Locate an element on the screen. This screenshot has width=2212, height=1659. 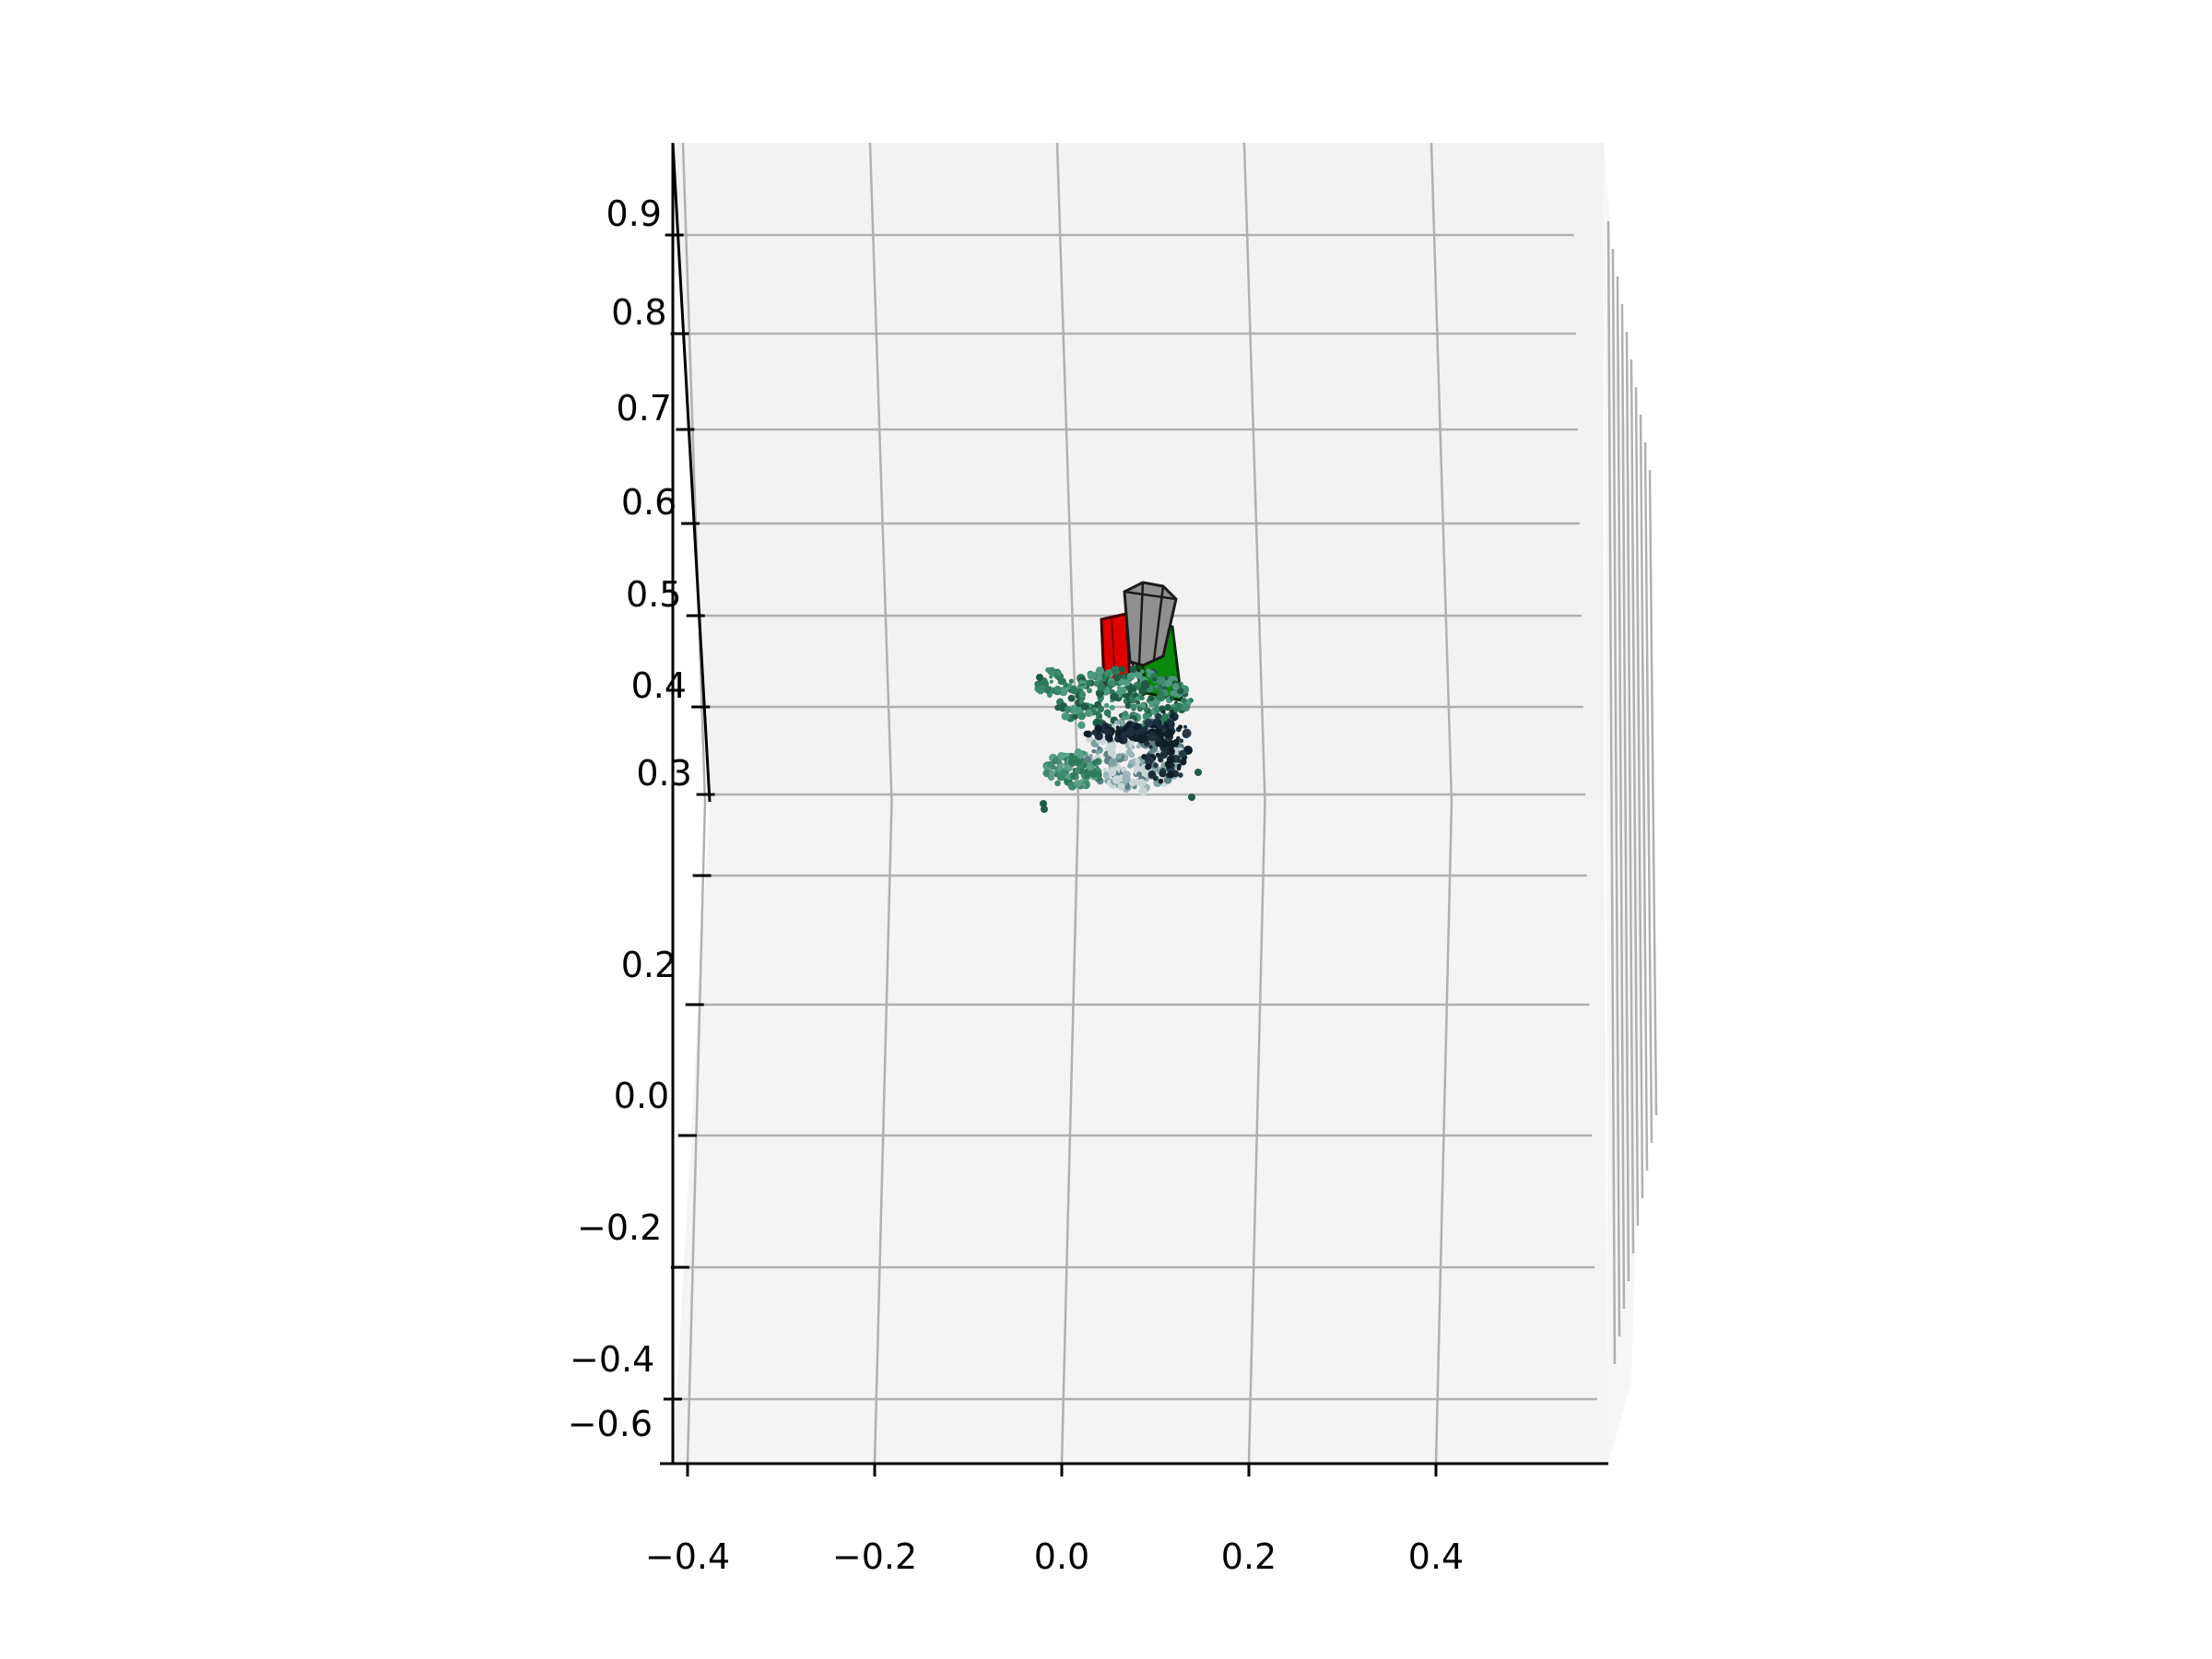
x-tick-label: 0.0 is located at coordinates (1061, 1556).